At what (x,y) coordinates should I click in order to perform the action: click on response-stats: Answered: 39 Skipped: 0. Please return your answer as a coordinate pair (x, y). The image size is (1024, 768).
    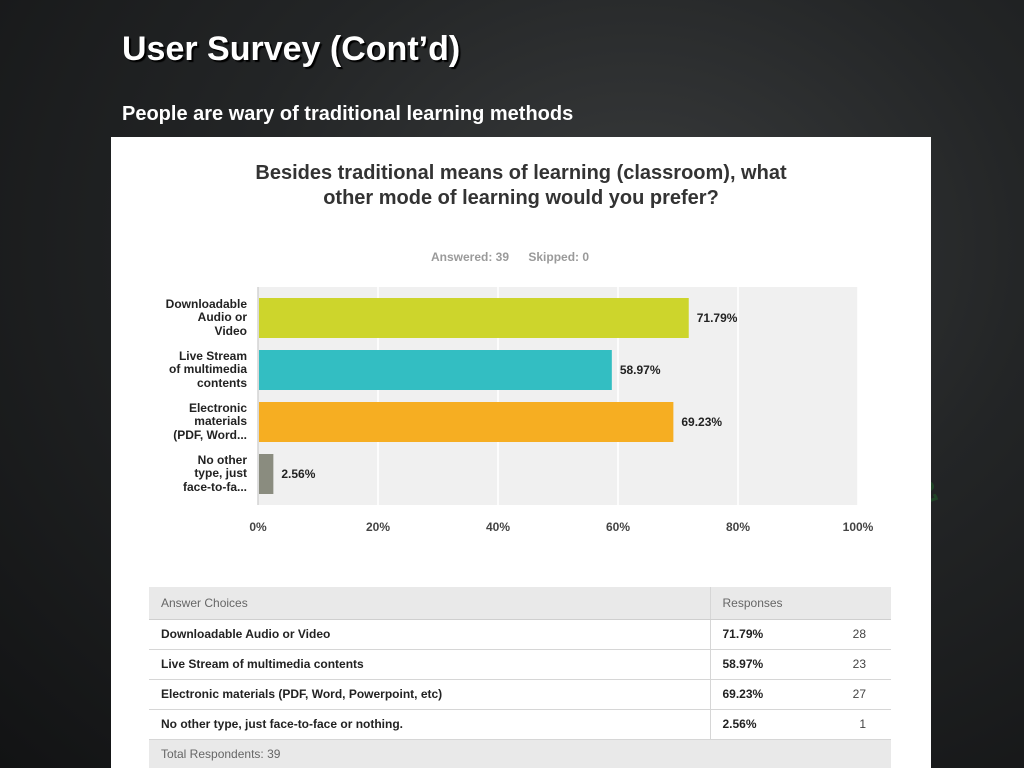
    Looking at the image, I should click on (510, 257).